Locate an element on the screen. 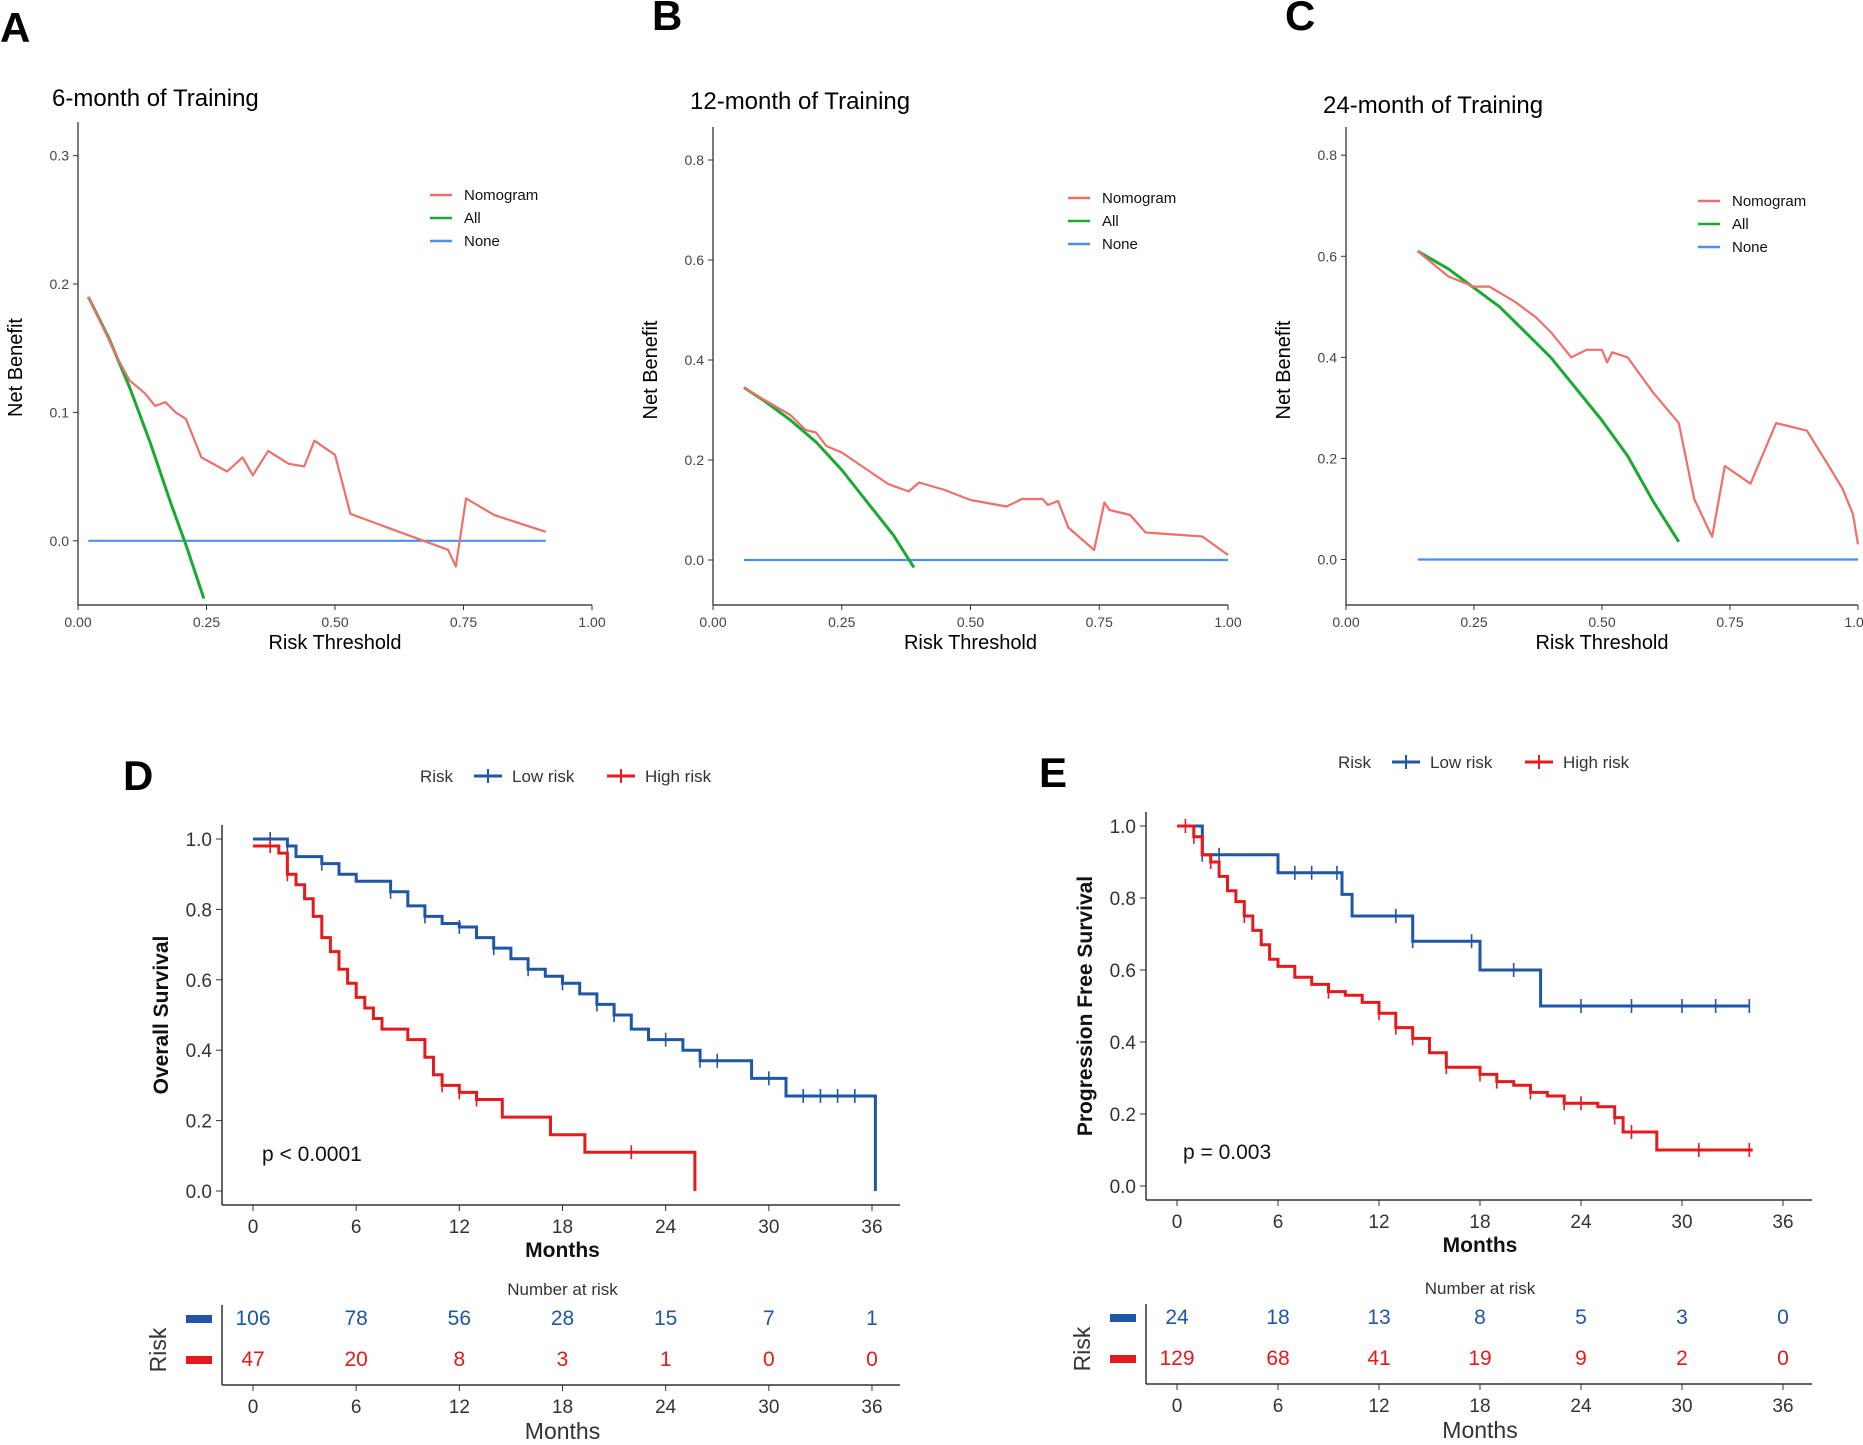  panel-title: 12-month of Training is located at coordinates (800, 101).